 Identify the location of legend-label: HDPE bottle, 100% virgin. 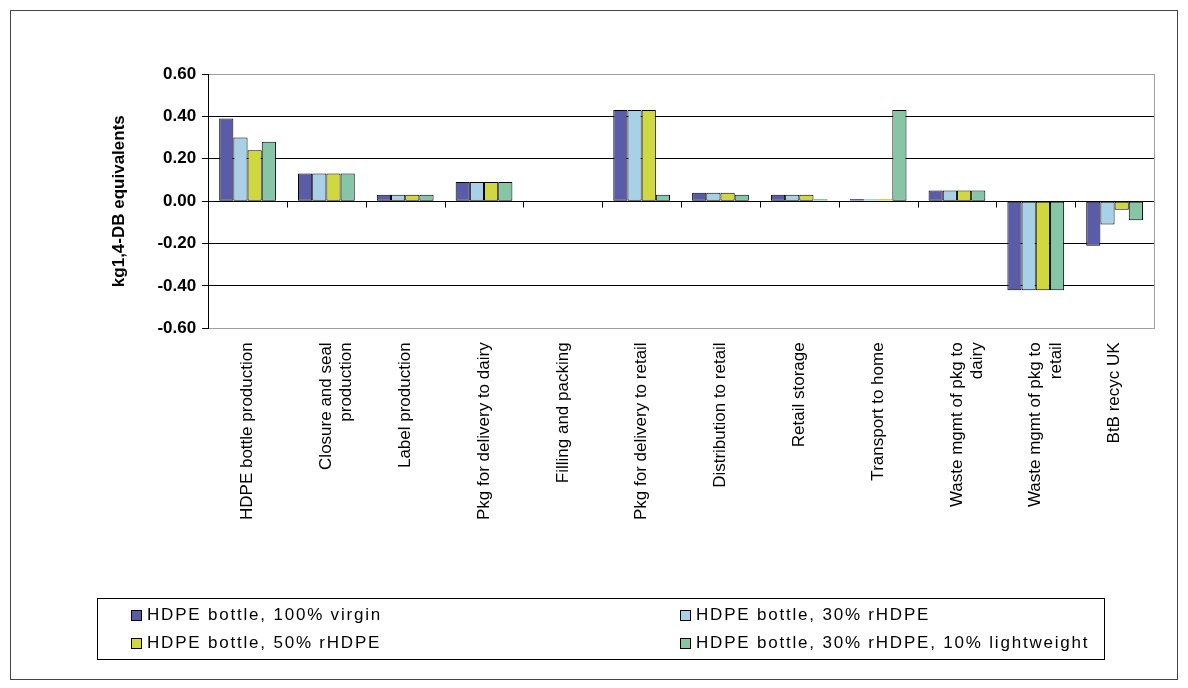
(265, 615).